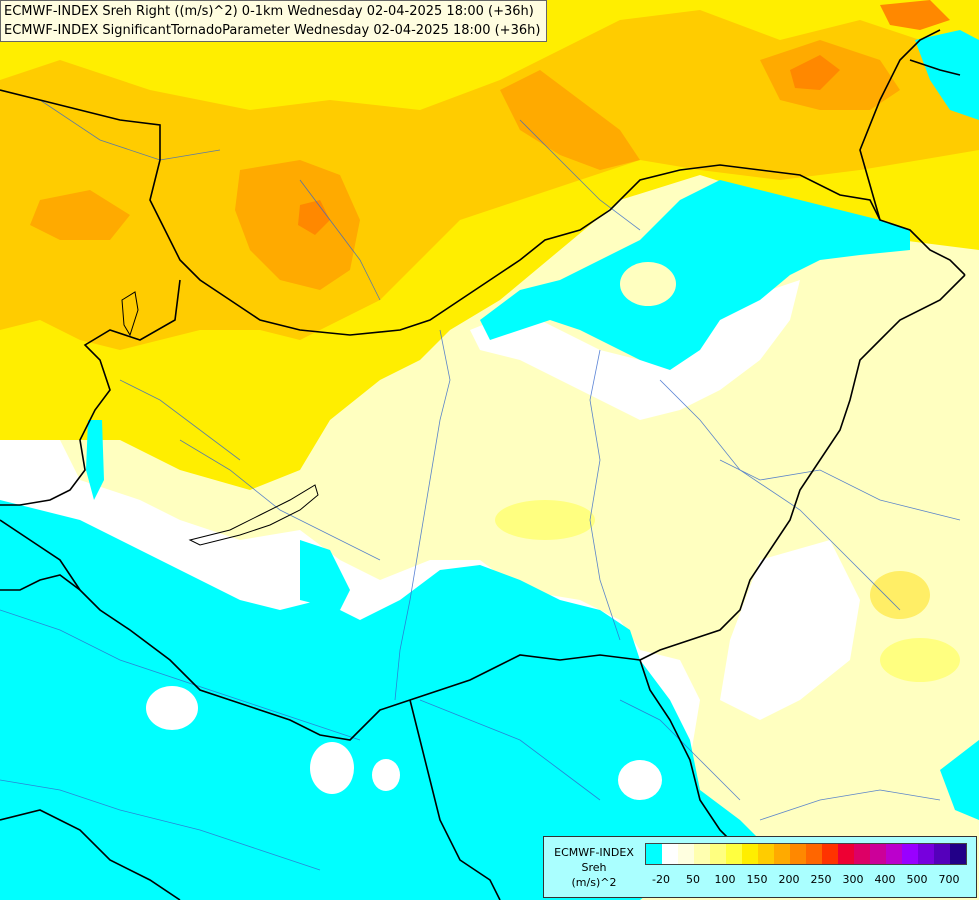 The image size is (979, 900). What do you see at coordinates (693, 879) in the screenshot?
I see `legend-tick: 50` at bounding box center [693, 879].